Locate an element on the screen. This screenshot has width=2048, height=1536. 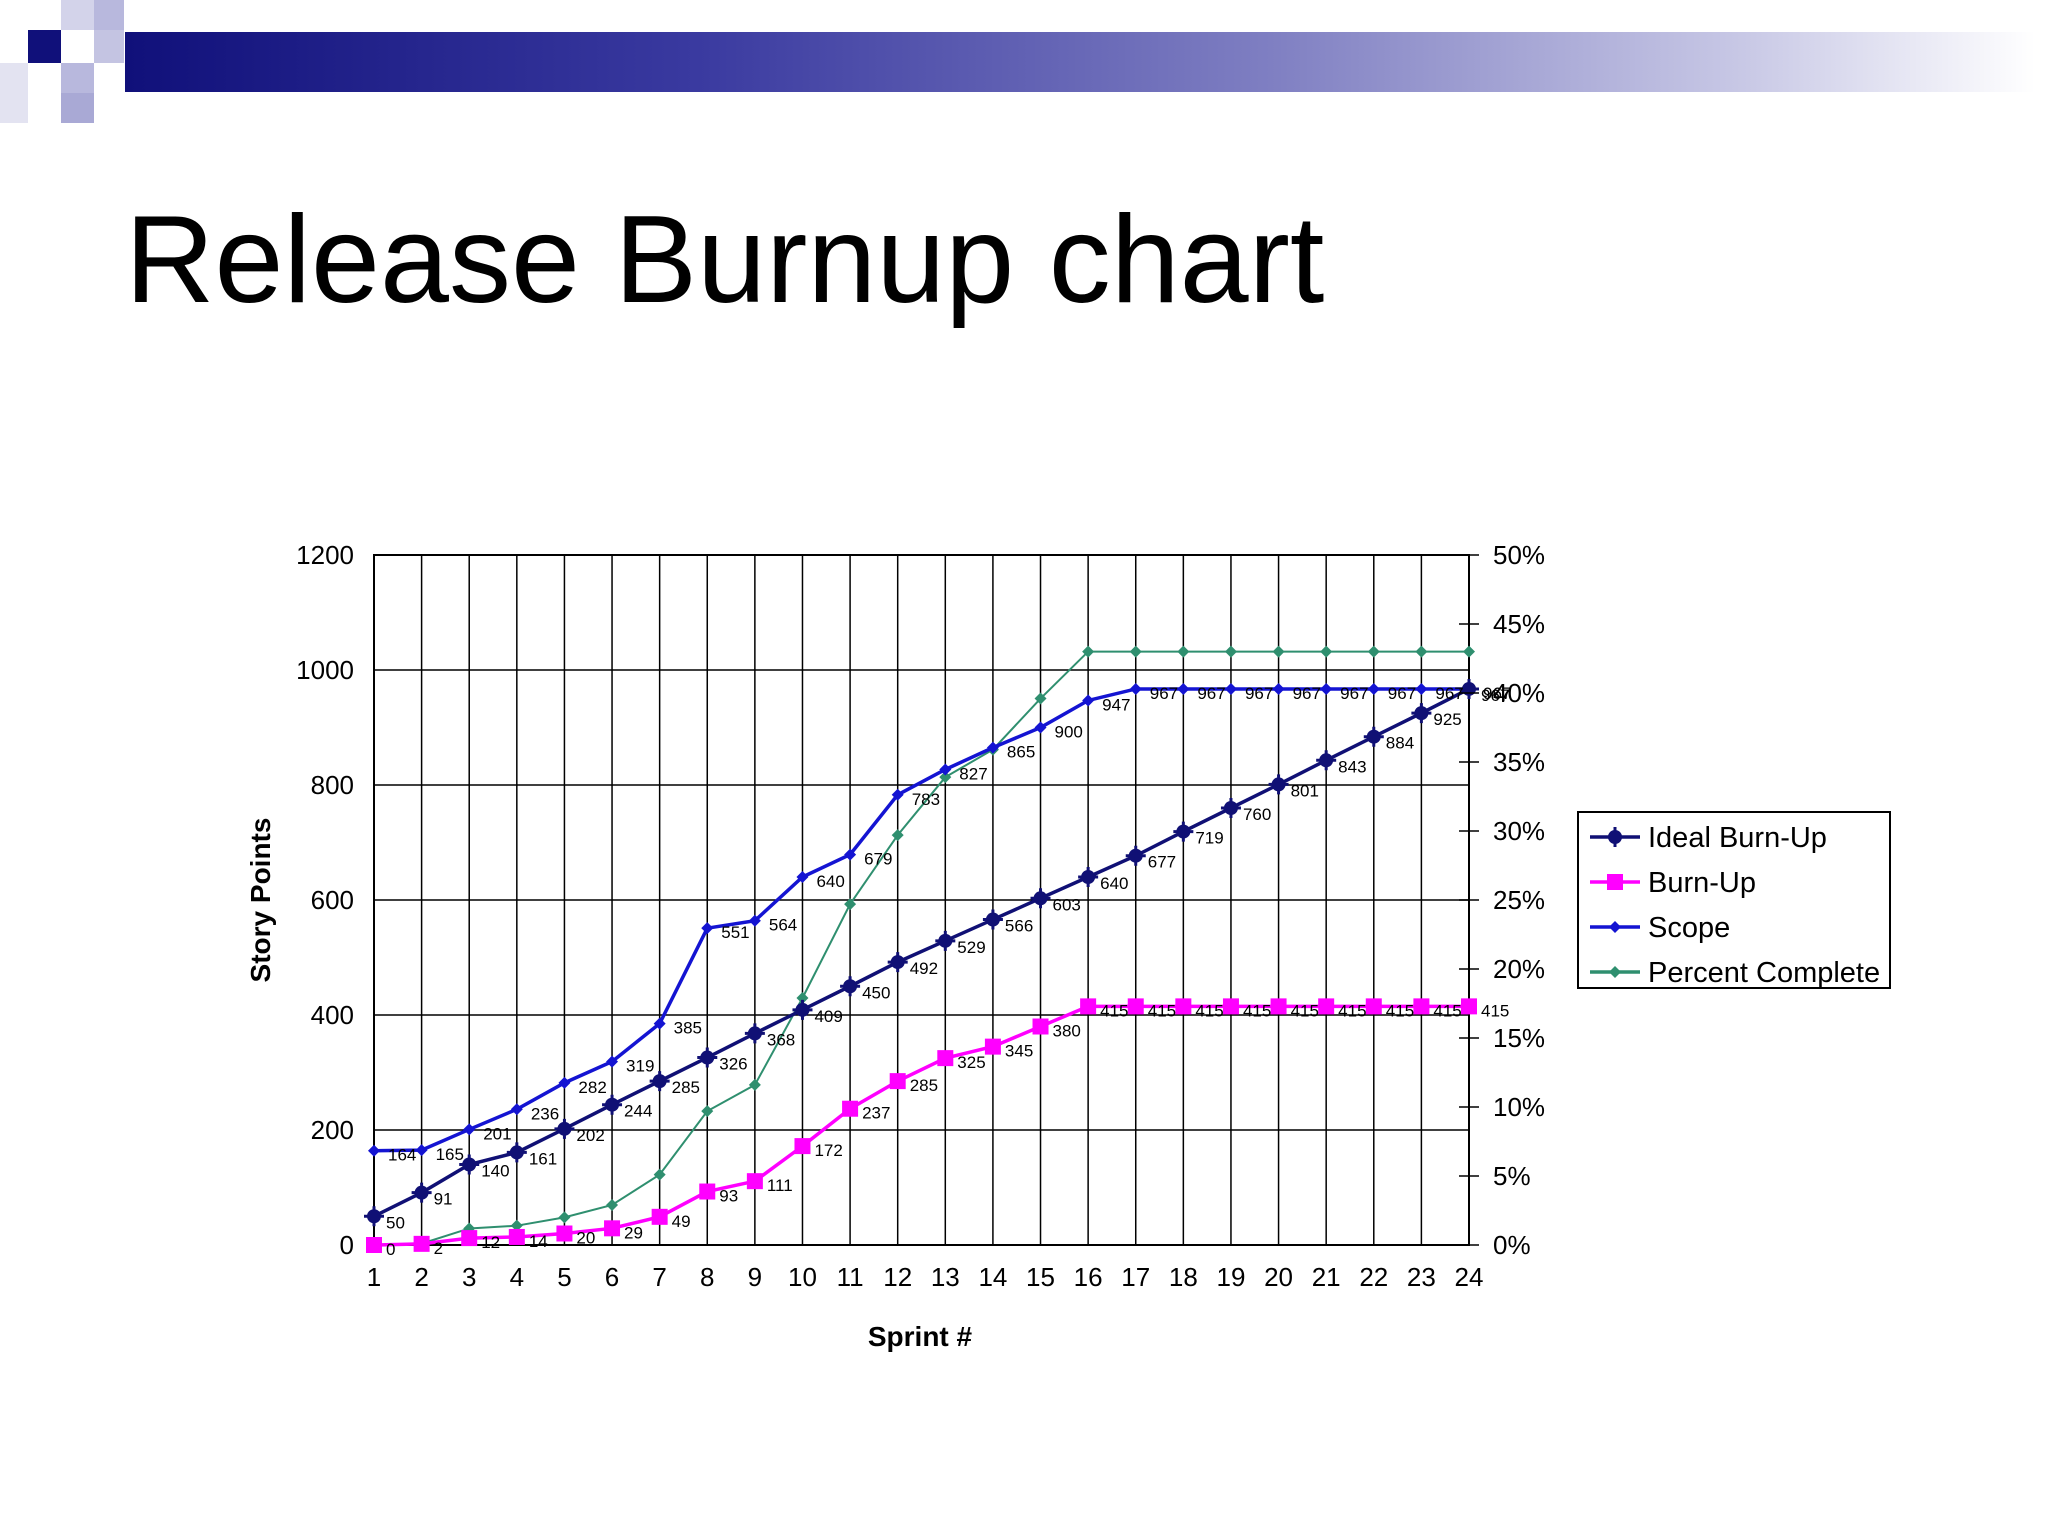
y-tick-label: 800 is located at coordinates (332, 785).